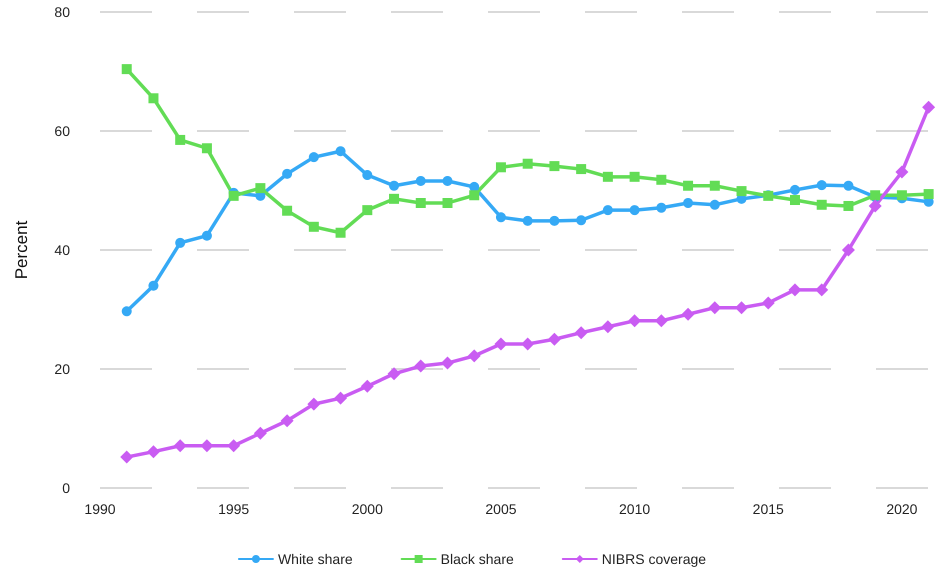  I want to click on y-tick-label: 0, so click(66, 488).